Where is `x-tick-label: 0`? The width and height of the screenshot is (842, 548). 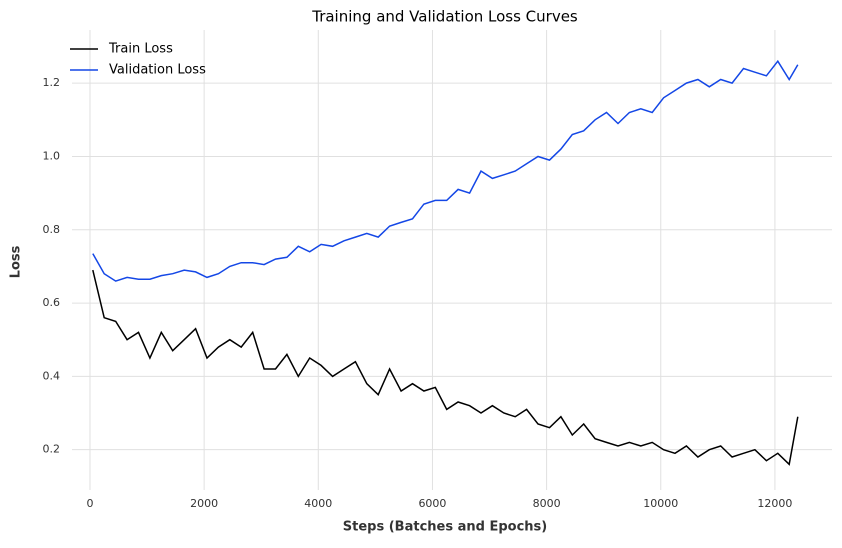 x-tick-label: 0 is located at coordinates (89, 503).